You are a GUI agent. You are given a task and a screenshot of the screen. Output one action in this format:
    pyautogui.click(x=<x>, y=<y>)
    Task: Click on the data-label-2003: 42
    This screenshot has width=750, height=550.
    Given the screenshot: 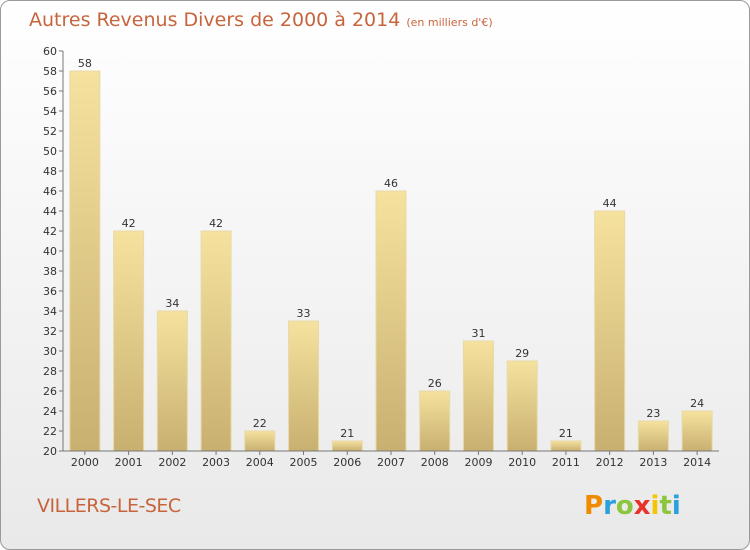 What is the action you would take?
    pyautogui.click(x=216, y=223)
    